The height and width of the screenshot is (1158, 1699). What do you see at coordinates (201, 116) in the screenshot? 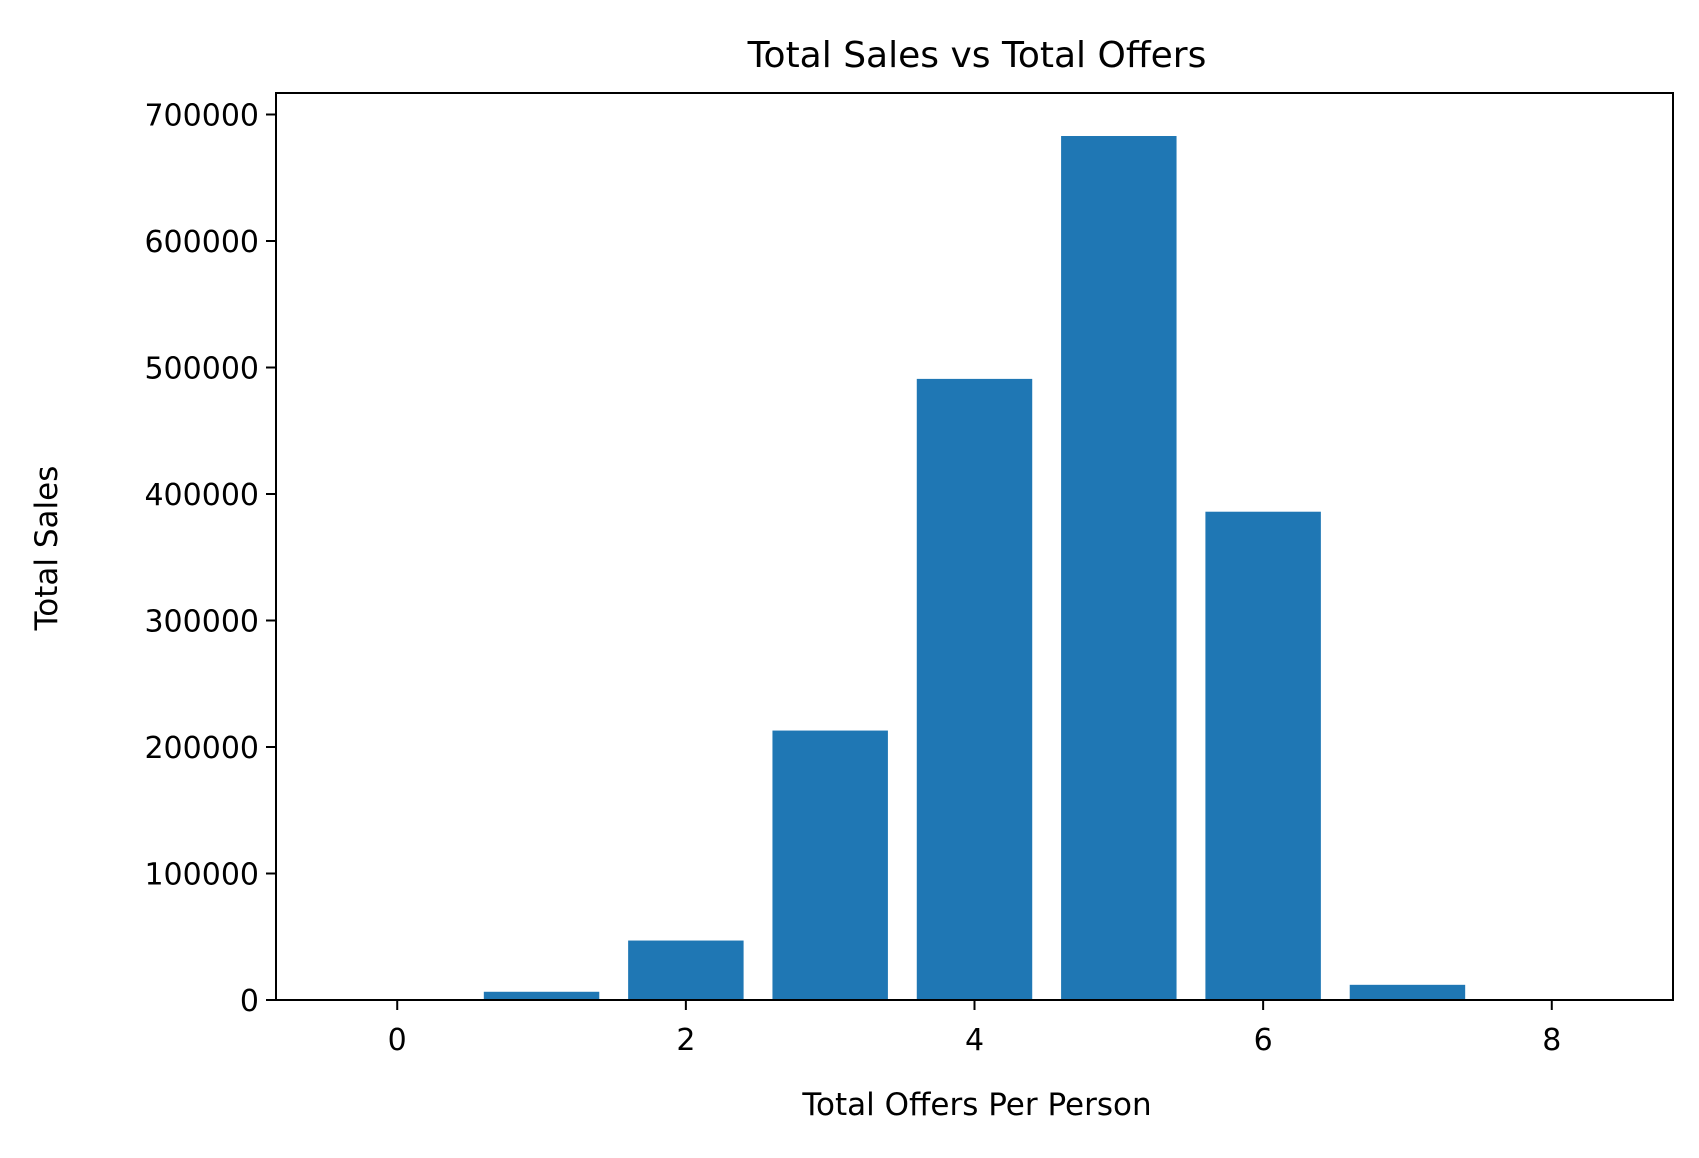
I see `y-tick-label: 700000` at bounding box center [201, 116].